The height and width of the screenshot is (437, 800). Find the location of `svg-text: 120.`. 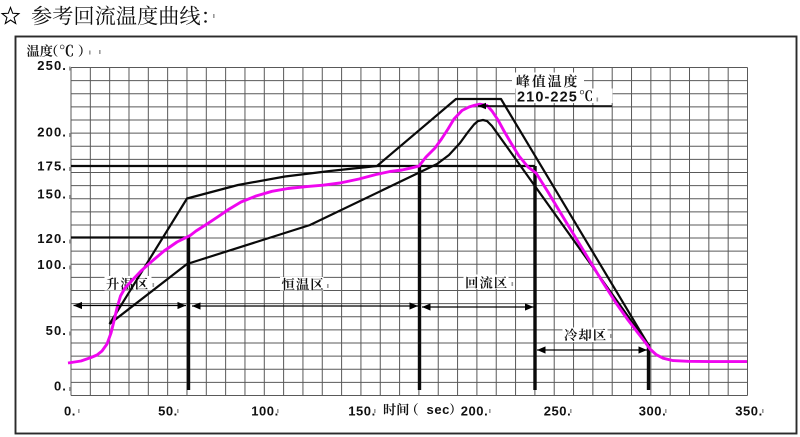

svg-text: 120. is located at coordinates (52, 238).